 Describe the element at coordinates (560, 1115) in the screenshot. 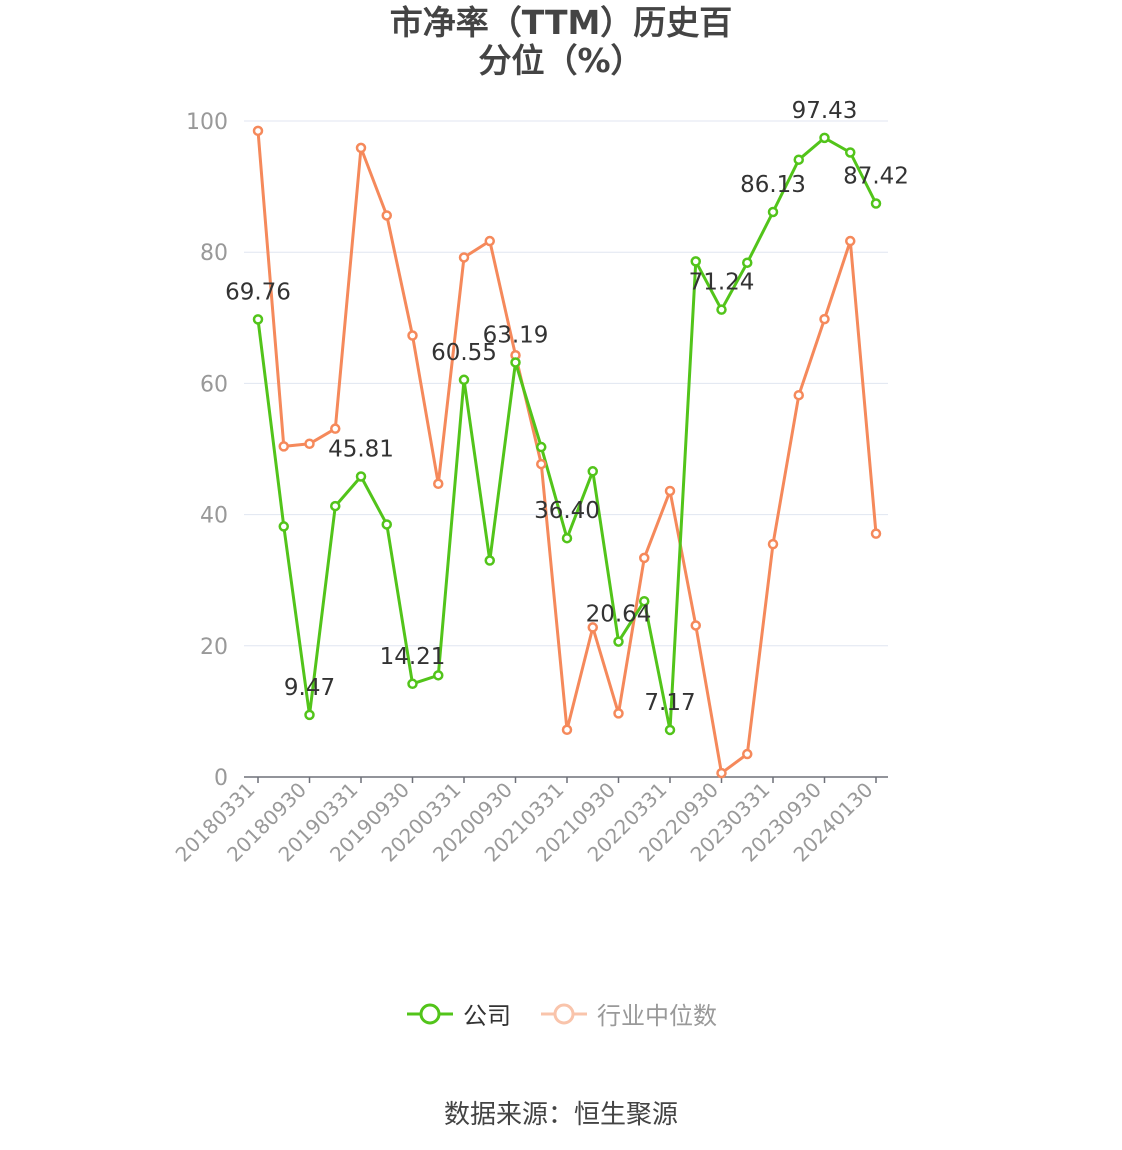

I see `source-note: 数据来源：恒生聚源` at that location.